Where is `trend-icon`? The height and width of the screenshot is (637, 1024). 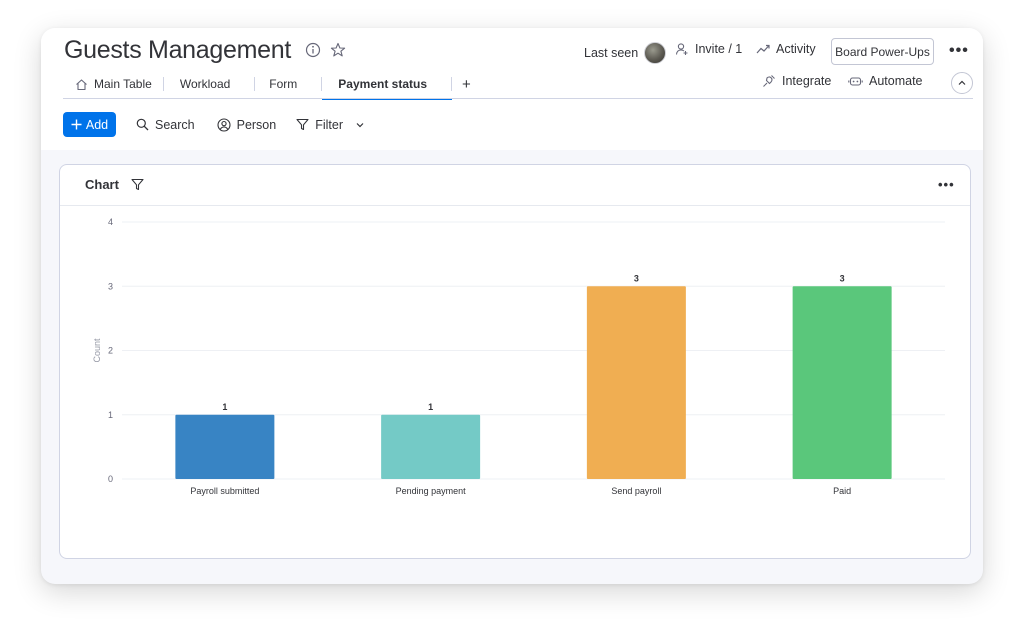 trend-icon is located at coordinates (763, 49).